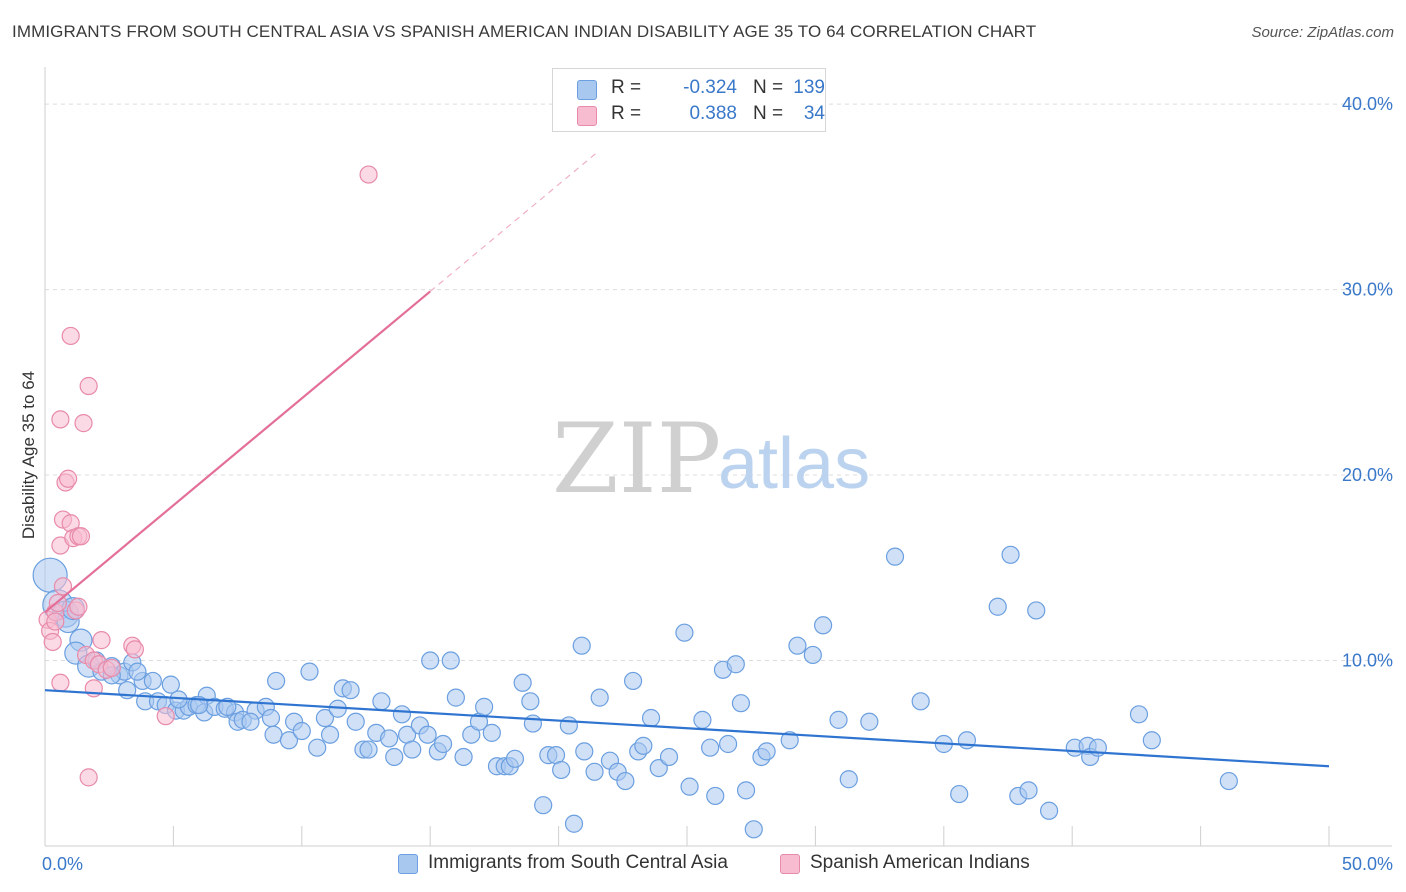 Image resolution: width=1406 pixels, height=892 pixels. I want to click on legend-n-value: 34, so click(814, 113).